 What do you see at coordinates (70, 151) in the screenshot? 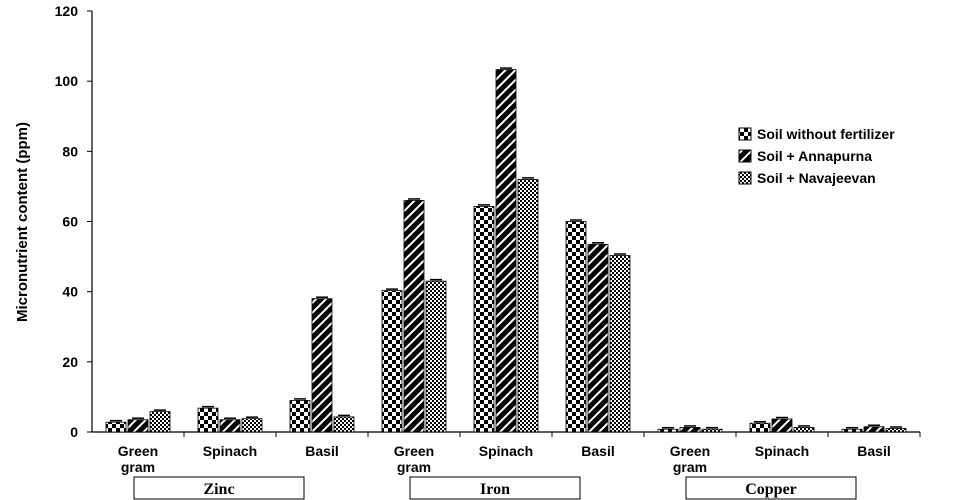
I see `y-tick-label: 80` at bounding box center [70, 151].